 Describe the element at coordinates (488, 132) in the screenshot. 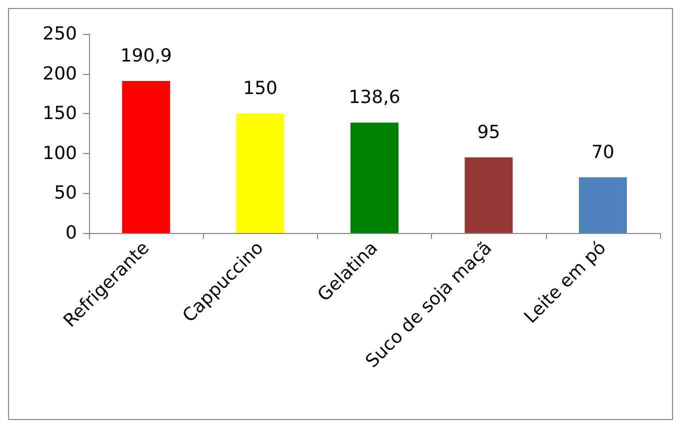

I see `data-label: 95` at that location.